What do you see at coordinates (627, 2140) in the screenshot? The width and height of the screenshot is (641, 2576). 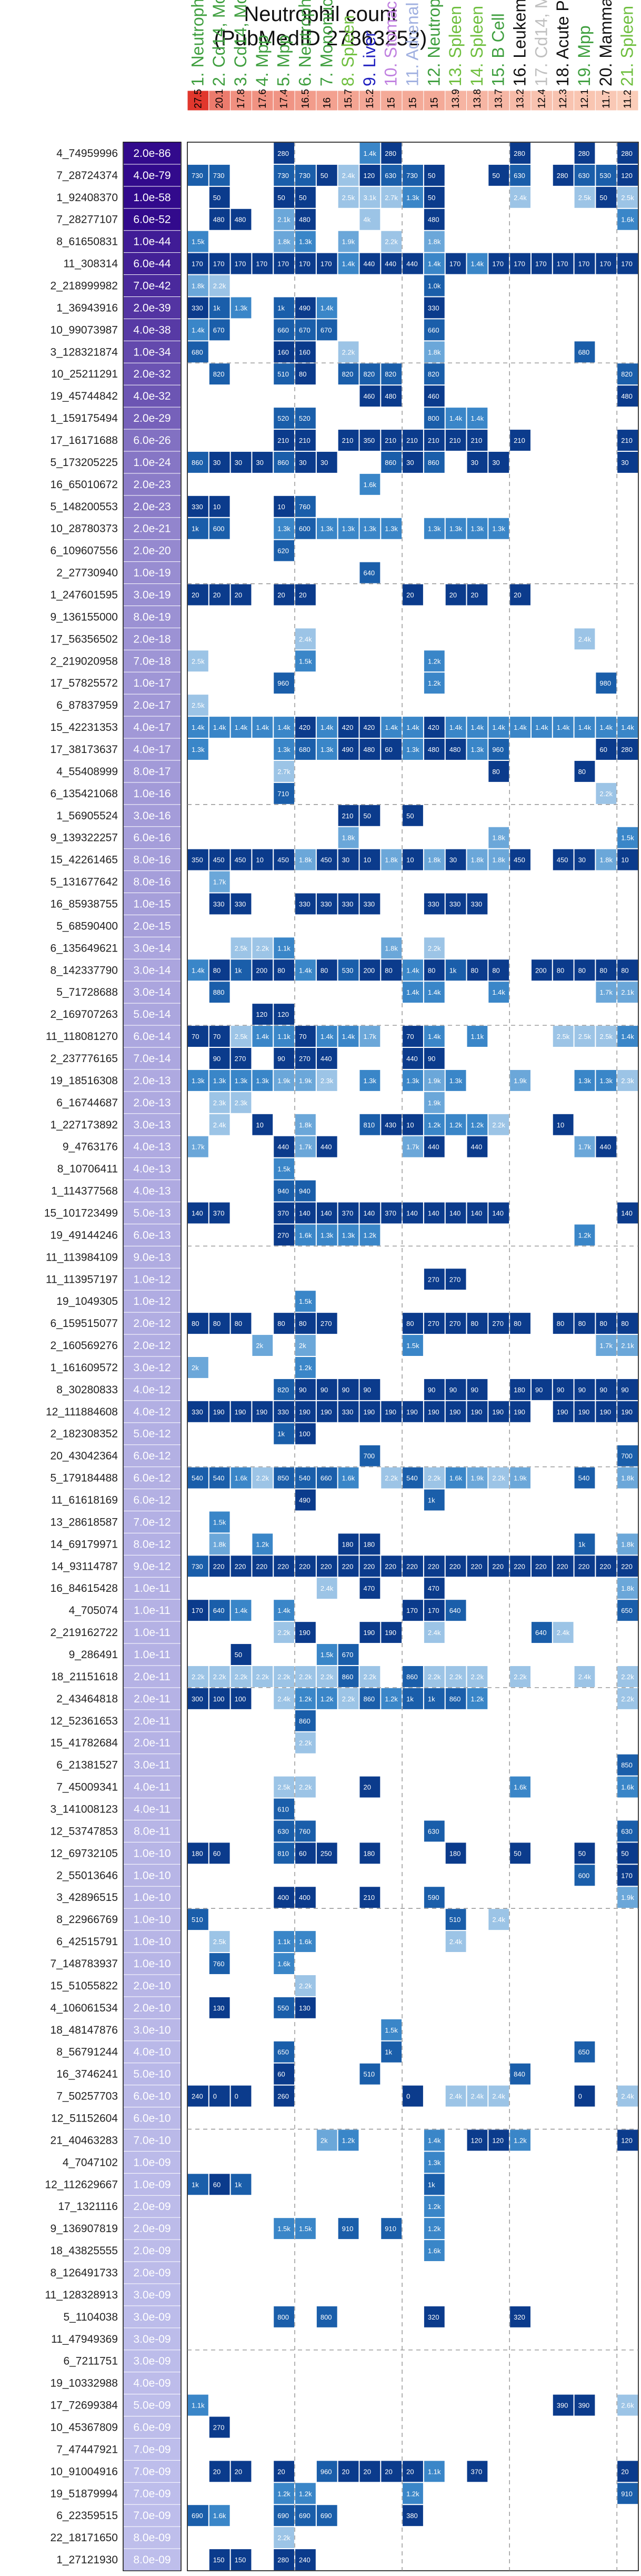 I see `heatmap-cell-label: 120` at bounding box center [627, 2140].